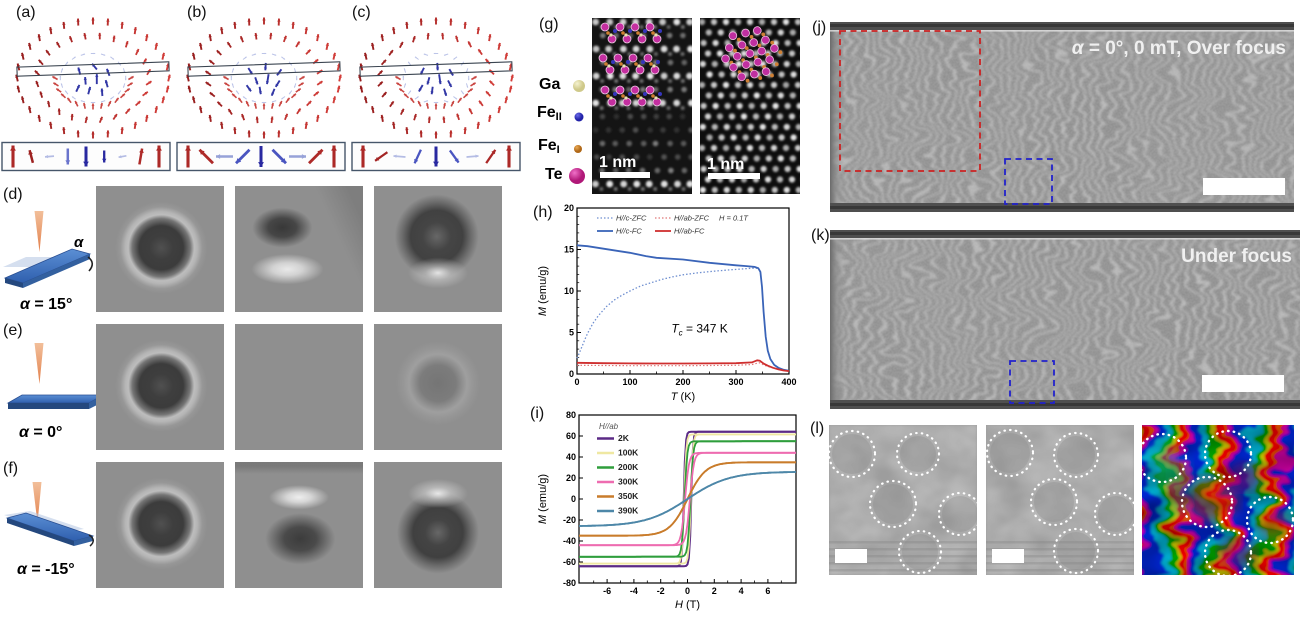  Describe the element at coordinates (624, 438) in the screenshot. I see `svg-text: 2K` at that location.